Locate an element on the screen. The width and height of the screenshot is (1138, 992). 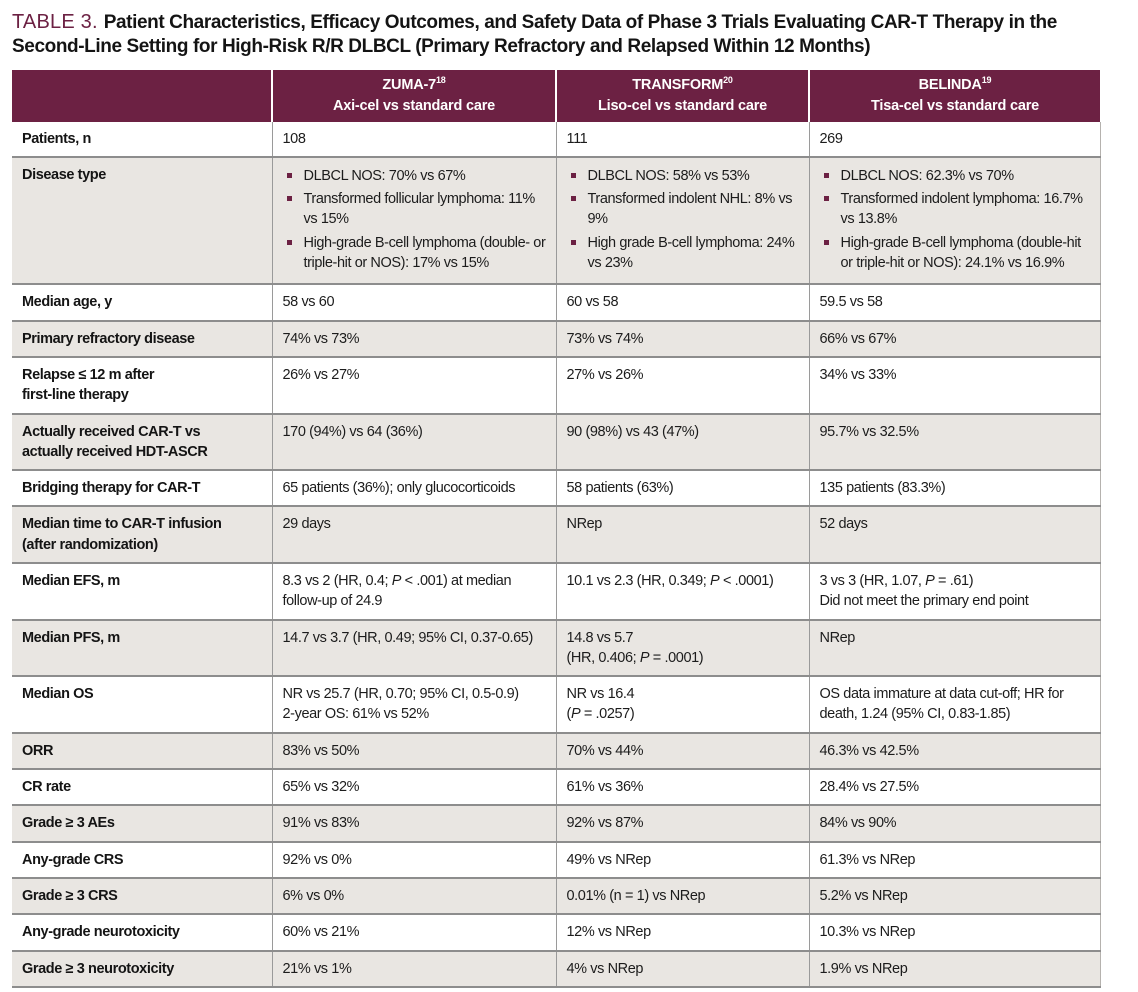
cell: 83% vs 50% is located at coordinates (413, 751).